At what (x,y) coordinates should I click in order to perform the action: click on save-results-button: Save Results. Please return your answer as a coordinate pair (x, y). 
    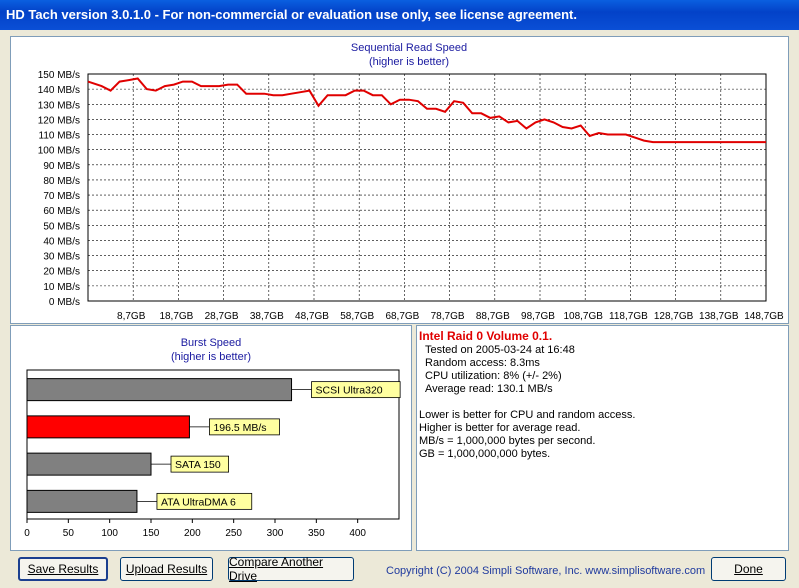
    Looking at the image, I should click on (63, 569).